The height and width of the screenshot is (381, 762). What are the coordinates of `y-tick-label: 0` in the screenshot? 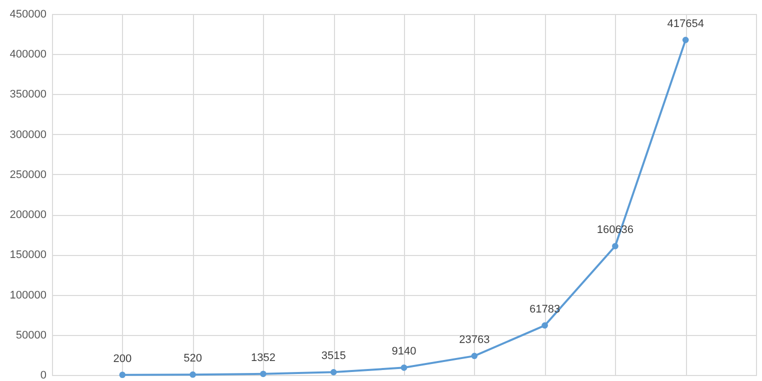 It's located at (43, 375).